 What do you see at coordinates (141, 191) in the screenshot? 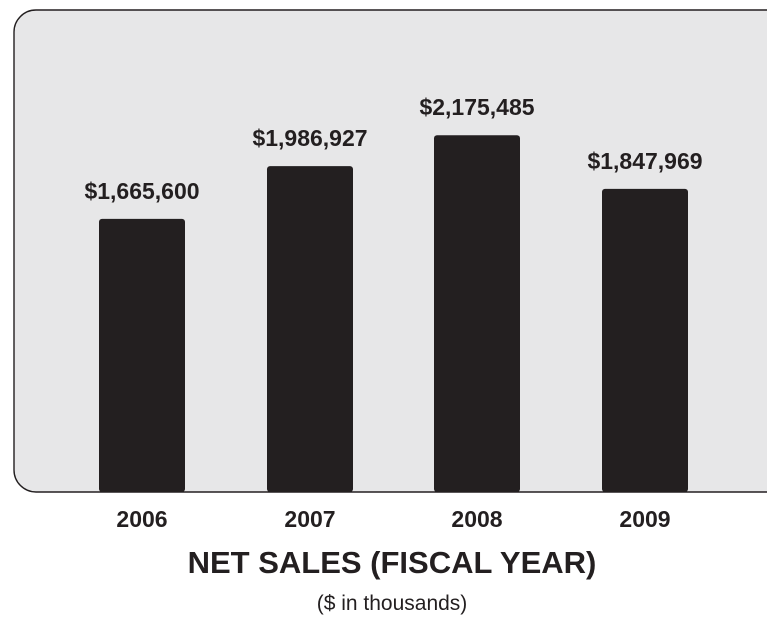
I see `value-label-2006: $1,665,600` at bounding box center [141, 191].